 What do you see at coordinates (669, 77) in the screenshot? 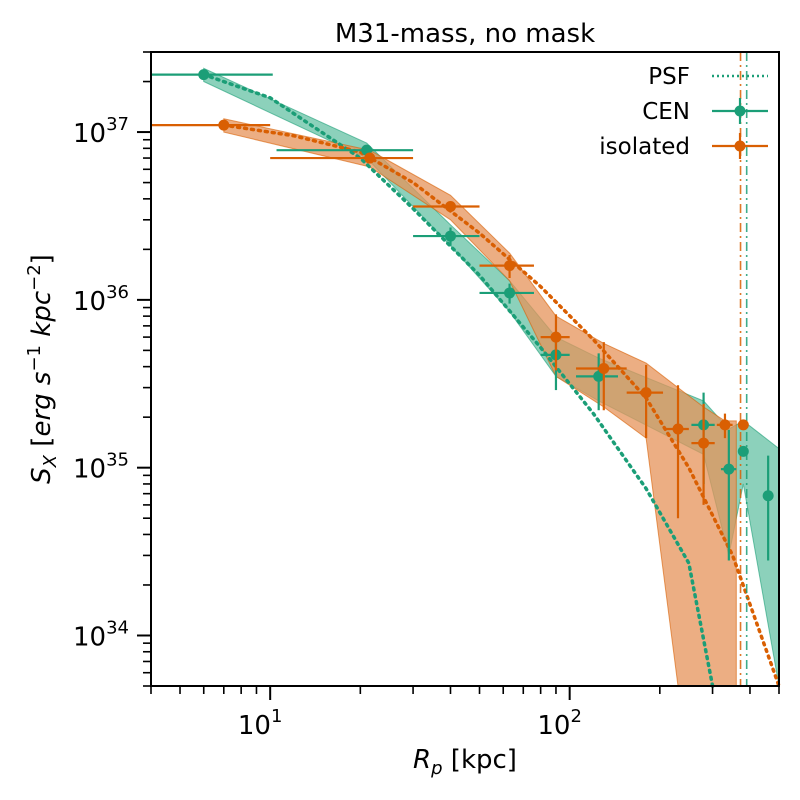
I see `legend-label: PSF` at bounding box center [669, 77].